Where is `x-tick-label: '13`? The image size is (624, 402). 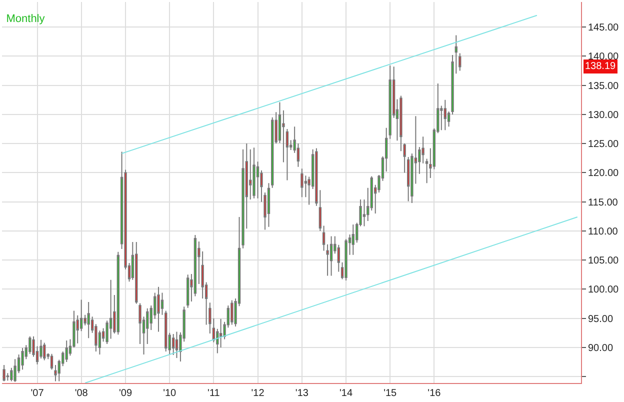
x-tick-label: '13 is located at coordinates (302, 393).